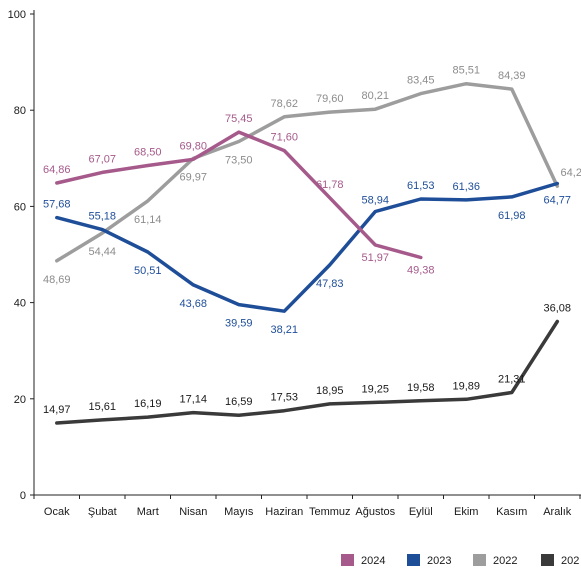  What do you see at coordinates (23, 496) in the screenshot?
I see `y-tick-label: 0` at bounding box center [23, 496].